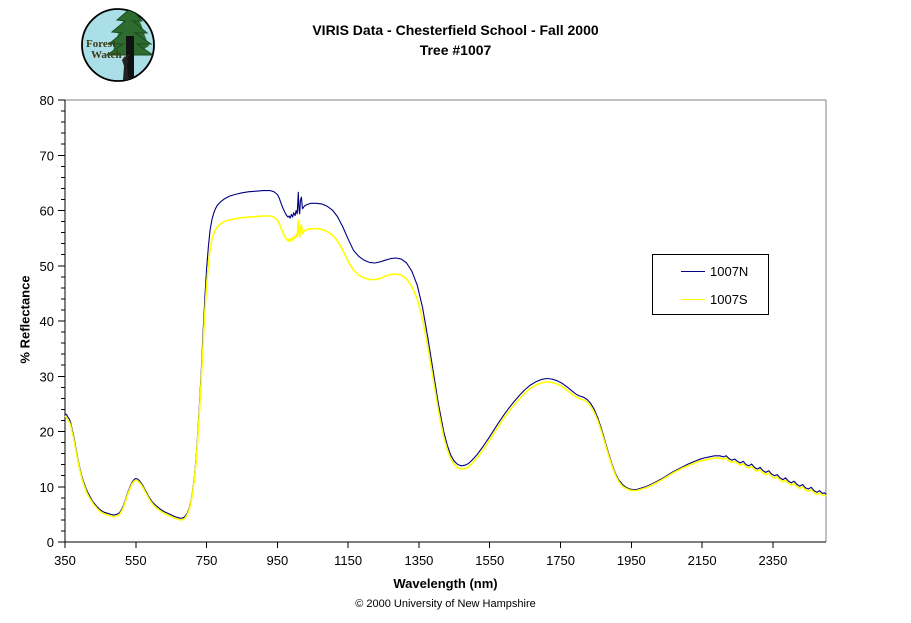 The image size is (911, 623). What do you see at coordinates (47, 211) in the screenshot?
I see `y-tick-label: 60` at bounding box center [47, 211].